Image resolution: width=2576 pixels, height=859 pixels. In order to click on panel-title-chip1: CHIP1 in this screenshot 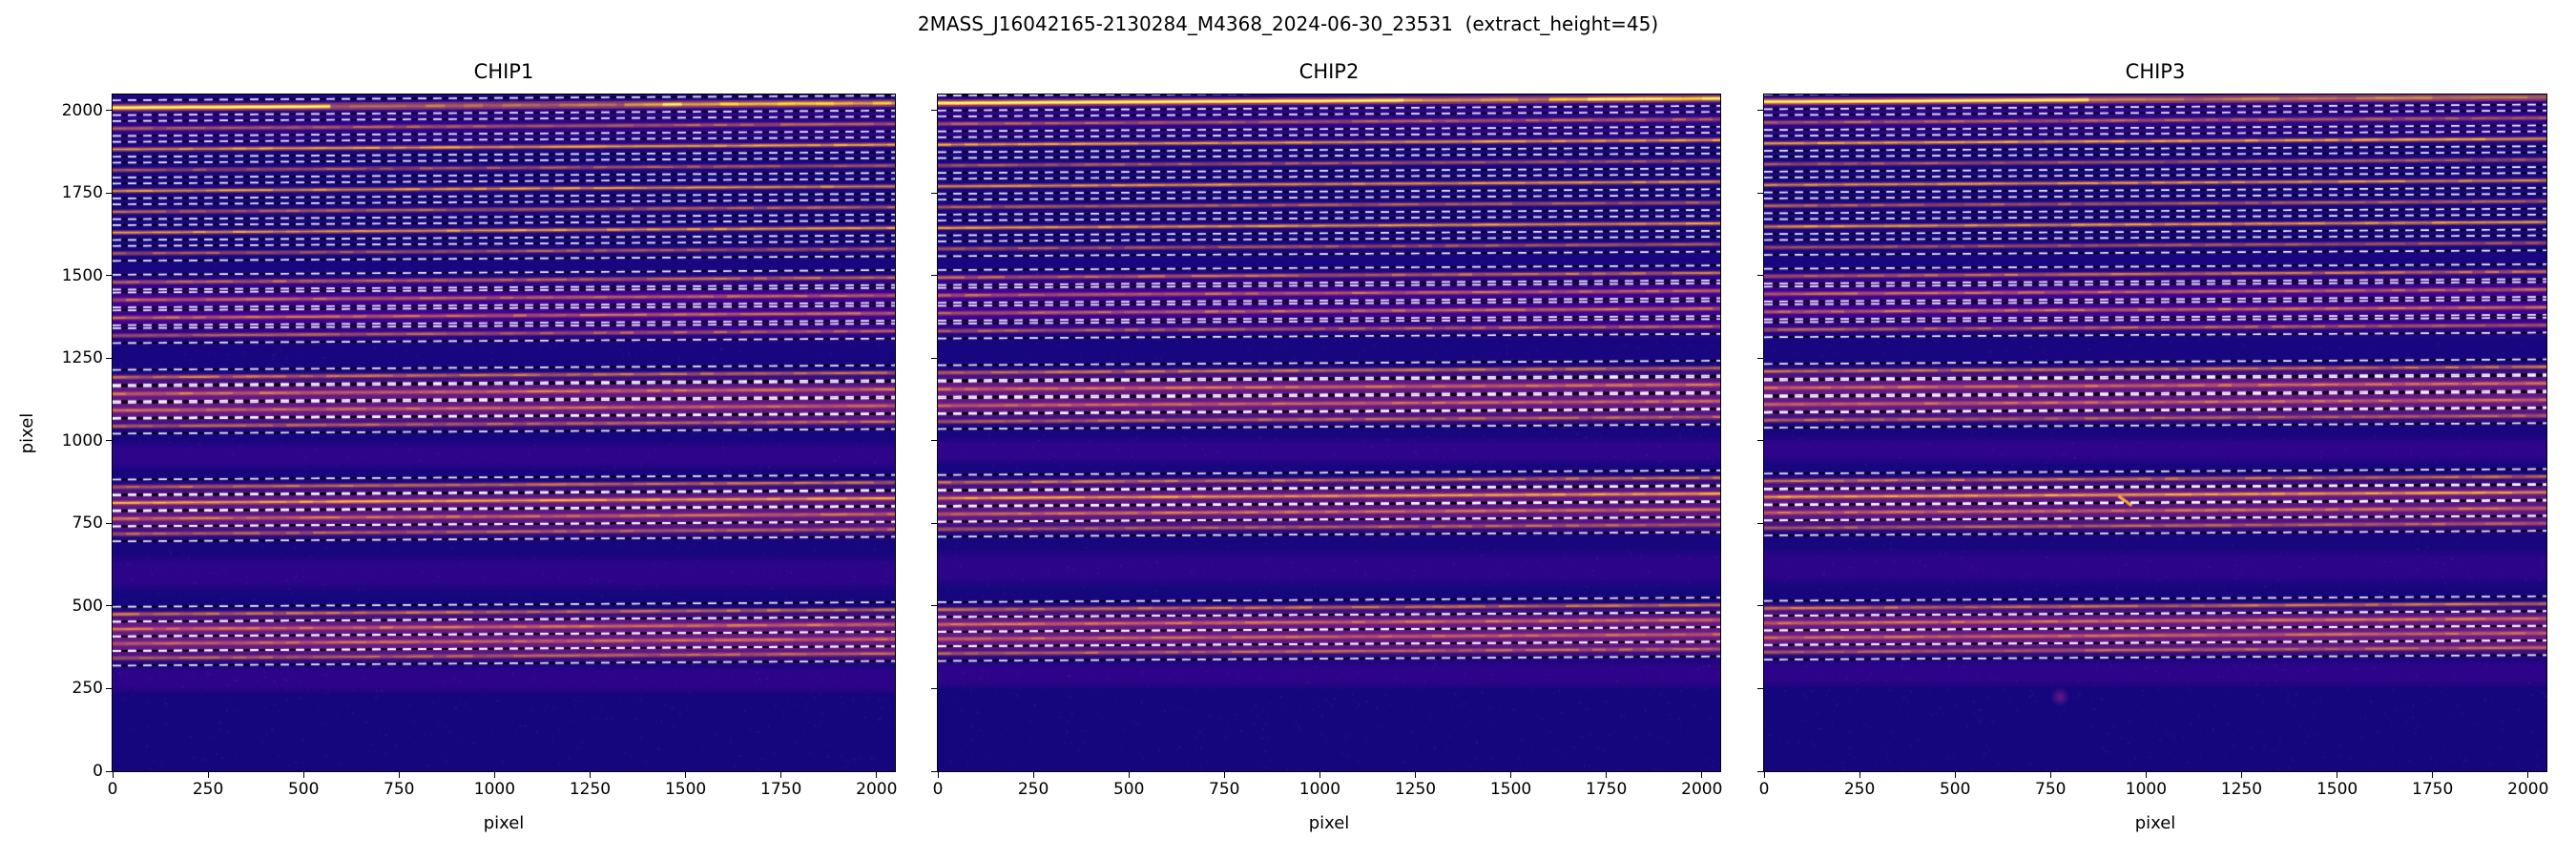, I will do `click(503, 71)`.